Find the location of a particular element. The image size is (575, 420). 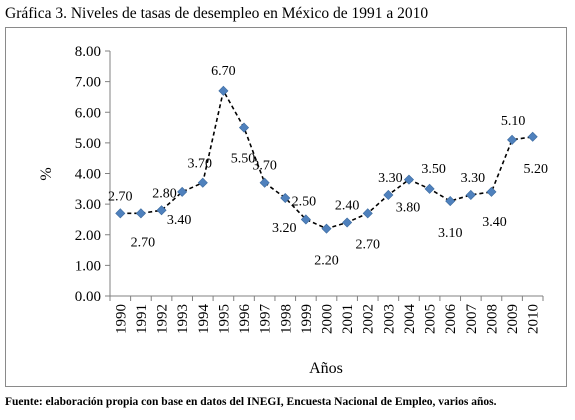

y-axis: 0.00 1.00 2.00 3.00 4.00 5.00 6.00 7.00 8.00 is located at coordinates (93, 174).